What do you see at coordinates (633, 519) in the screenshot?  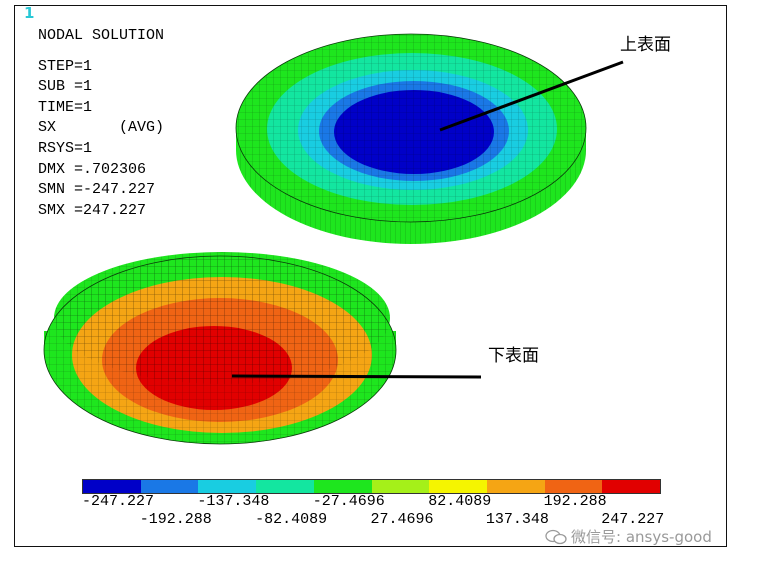 I see `legend-tick-label: 247.227` at bounding box center [633, 519].